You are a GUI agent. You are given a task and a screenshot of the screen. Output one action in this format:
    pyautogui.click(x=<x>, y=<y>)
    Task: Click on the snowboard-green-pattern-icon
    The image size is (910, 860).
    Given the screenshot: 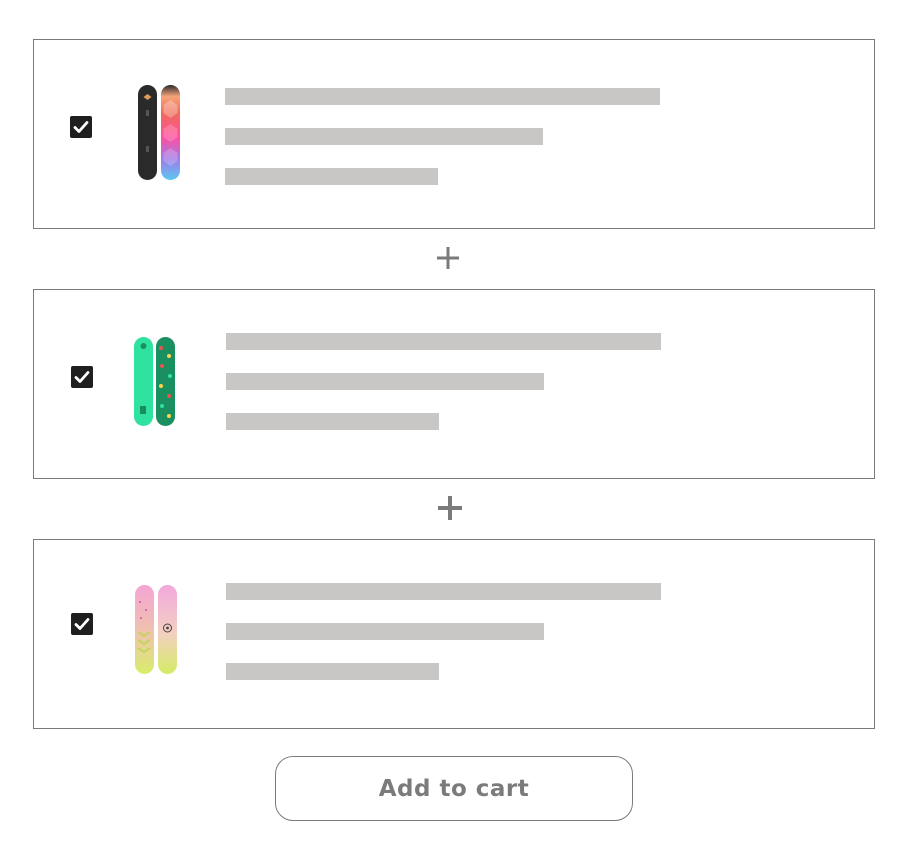 What is the action you would take?
    pyautogui.click(x=156, y=382)
    